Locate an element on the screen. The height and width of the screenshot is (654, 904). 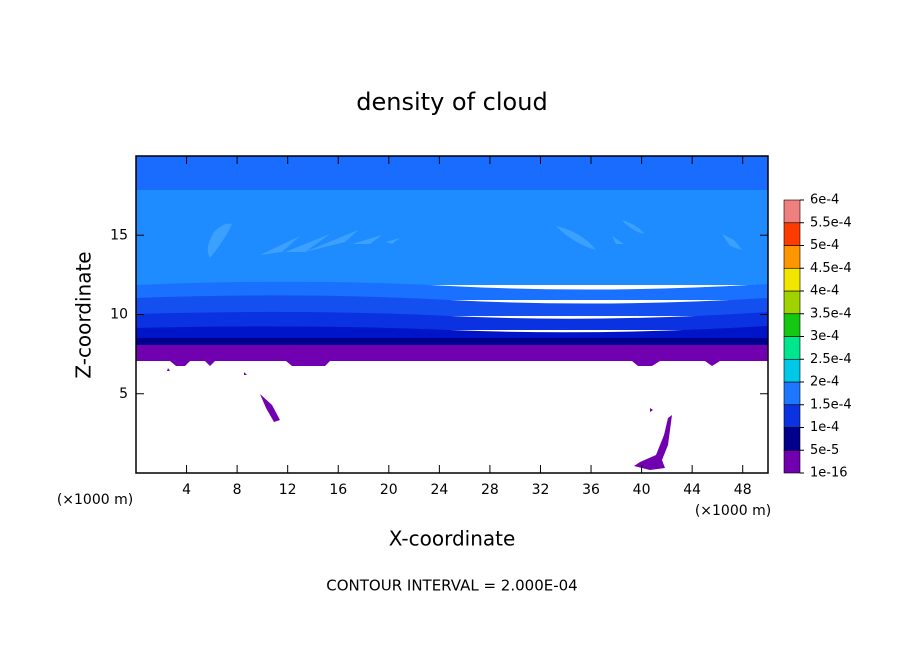
x-tick-label: 12 is located at coordinates (288, 490).